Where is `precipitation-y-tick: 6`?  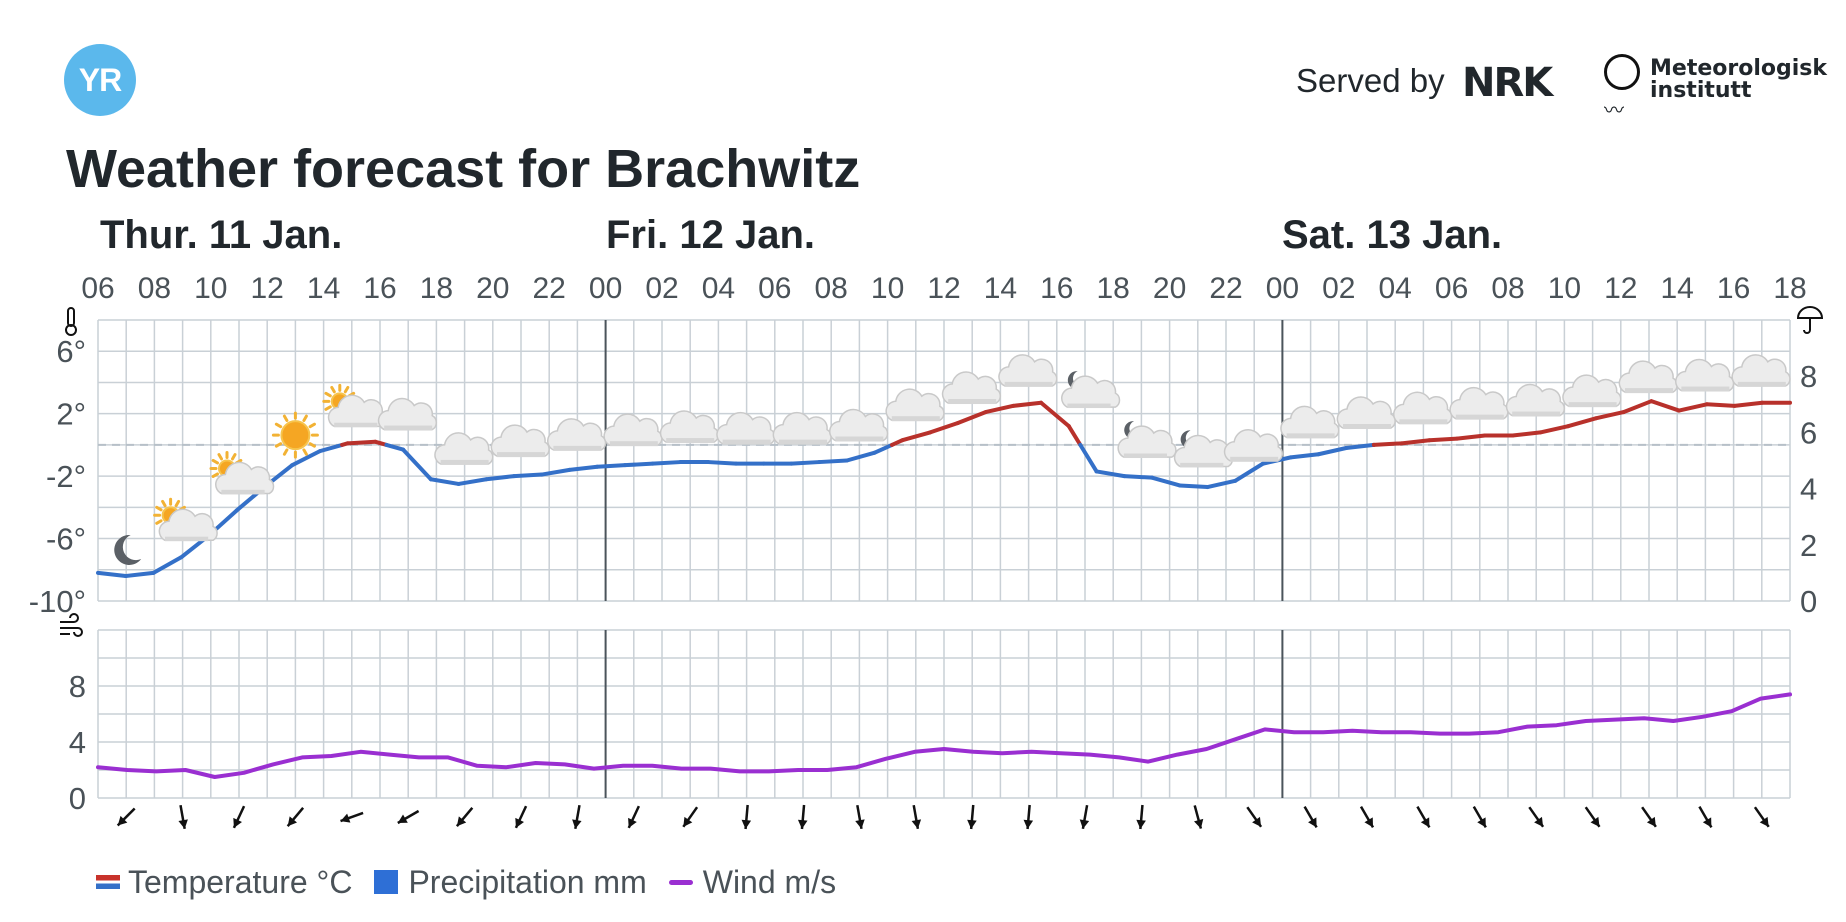 precipitation-y-tick: 6 is located at coordinates (1808, 432).